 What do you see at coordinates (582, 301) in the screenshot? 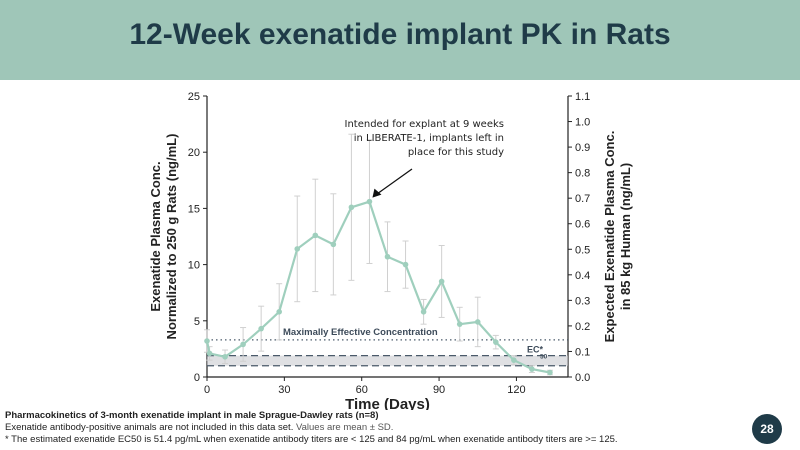
I see `y2-tick-label: 0.3` at bounding box center [582, 301].